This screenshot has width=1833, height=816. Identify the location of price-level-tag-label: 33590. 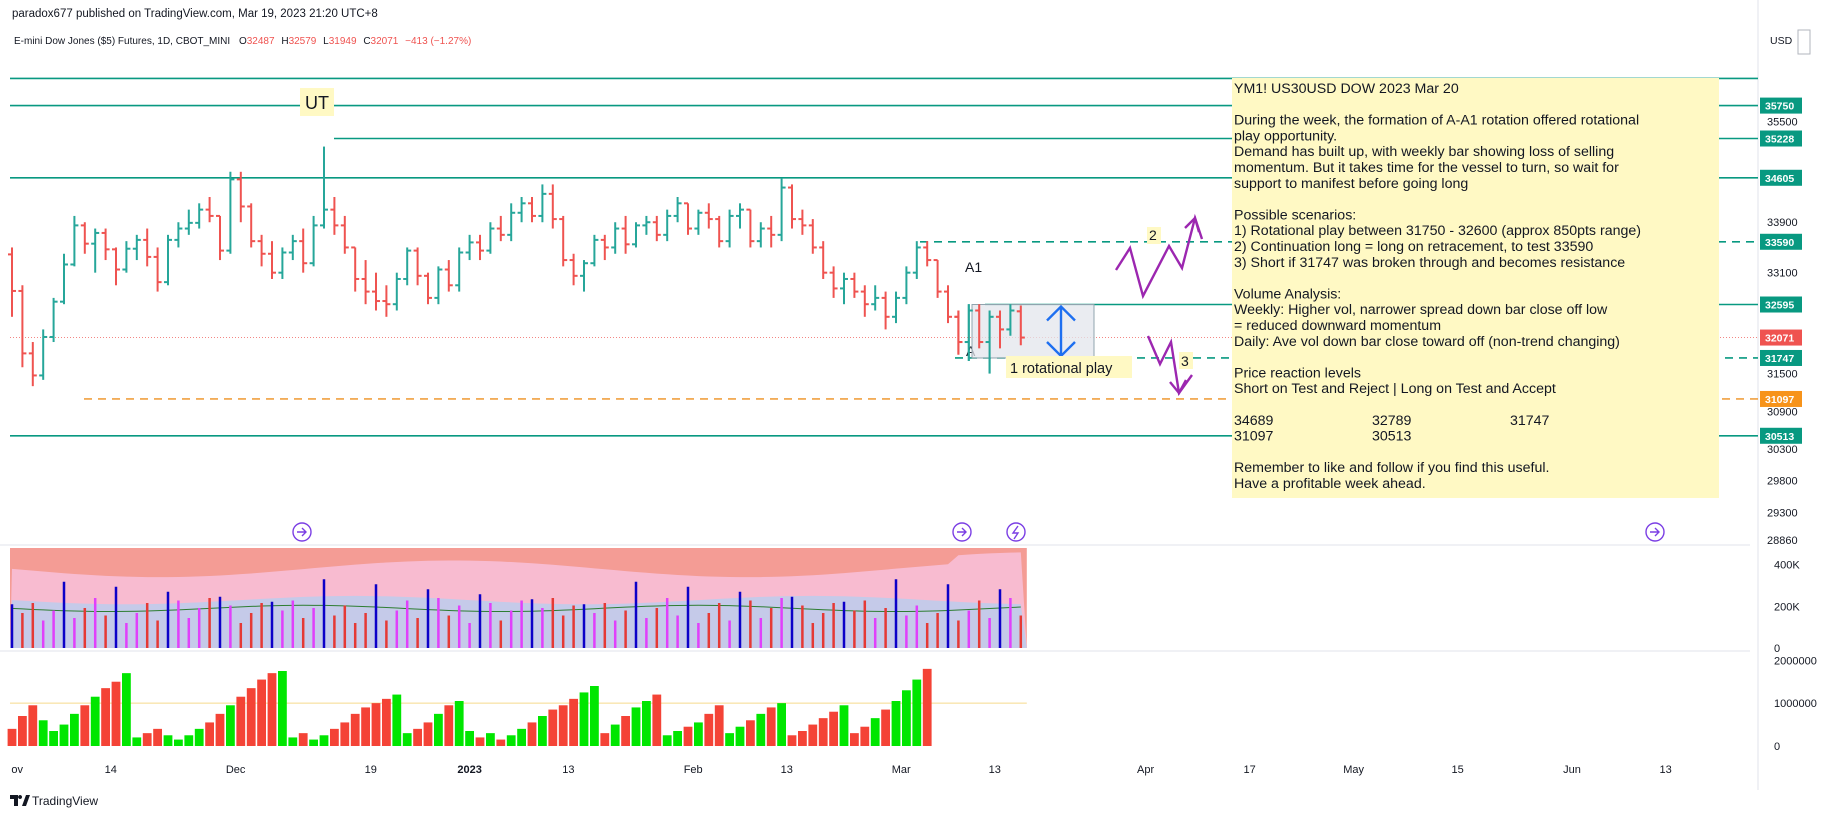
(1779, 243).